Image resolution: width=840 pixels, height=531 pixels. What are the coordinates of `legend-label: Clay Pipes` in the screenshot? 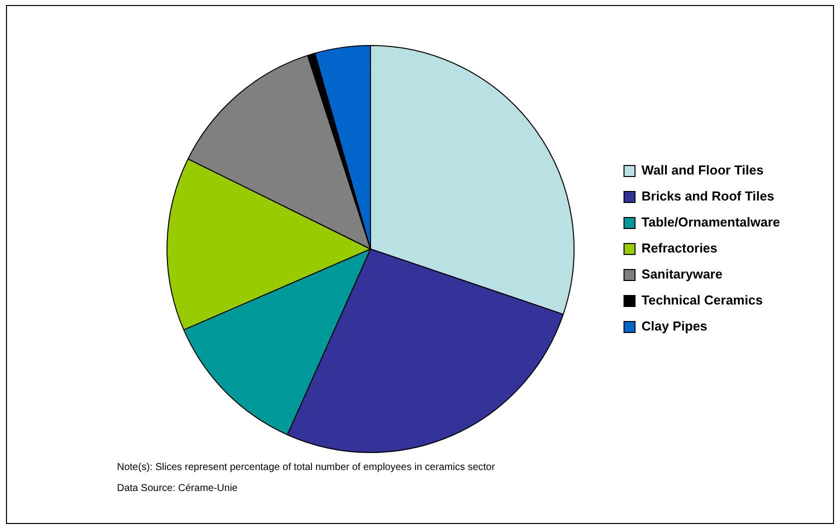 It's located at (675, 326).